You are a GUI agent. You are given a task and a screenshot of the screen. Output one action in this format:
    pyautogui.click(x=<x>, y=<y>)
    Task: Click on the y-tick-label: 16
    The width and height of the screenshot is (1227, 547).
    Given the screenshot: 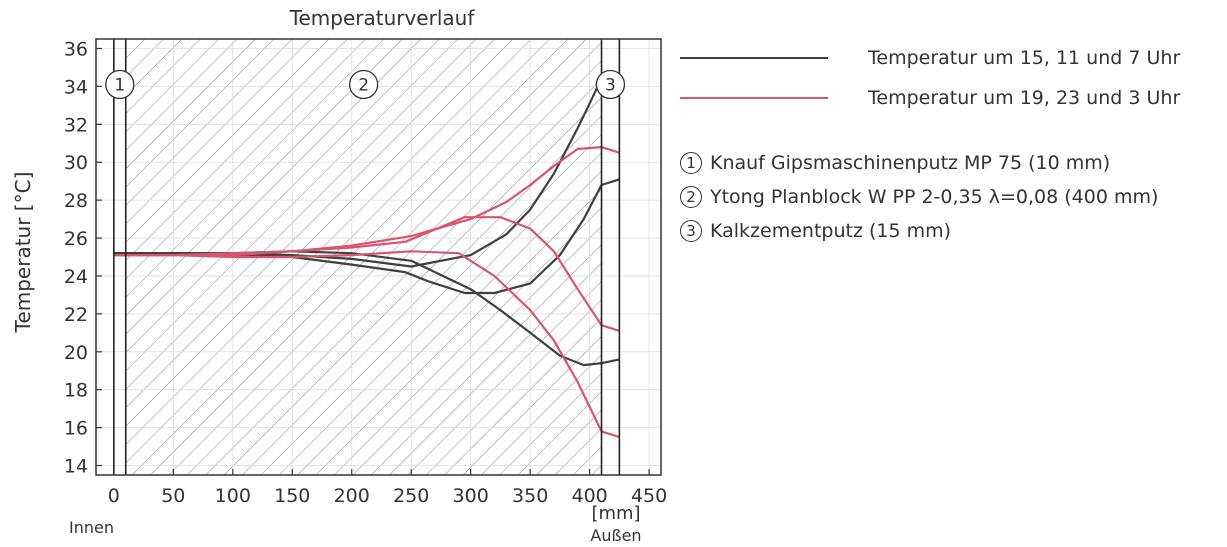 What is the action you would take?
    pyautogui.click(x=76, y=429)
    